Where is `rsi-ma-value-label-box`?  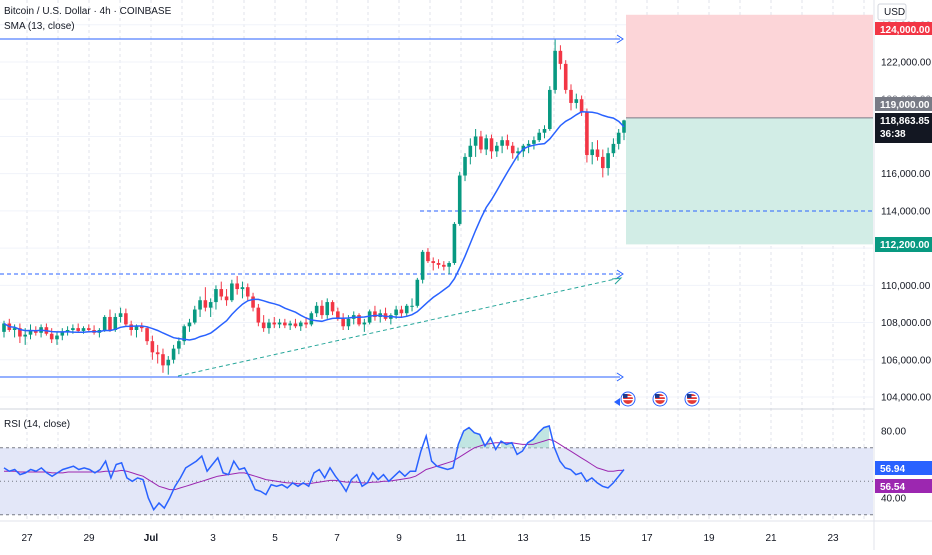 rsi-ma-value-label-box is located at coordinates (903, 486).